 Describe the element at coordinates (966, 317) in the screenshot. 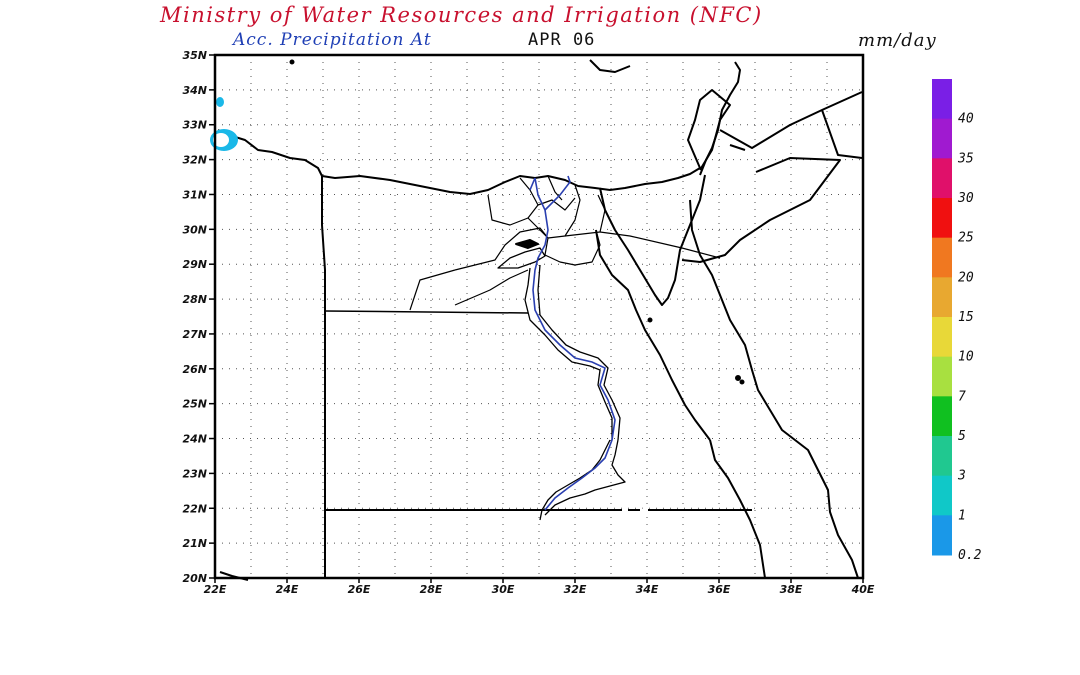

I see `colorbar-label: 15` at that location.